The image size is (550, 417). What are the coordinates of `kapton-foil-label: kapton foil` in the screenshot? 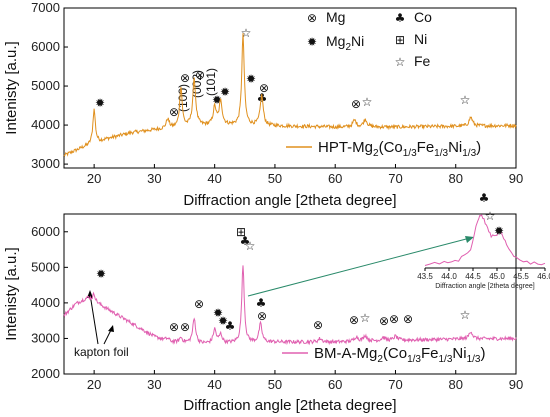 It's located at (101, 352).